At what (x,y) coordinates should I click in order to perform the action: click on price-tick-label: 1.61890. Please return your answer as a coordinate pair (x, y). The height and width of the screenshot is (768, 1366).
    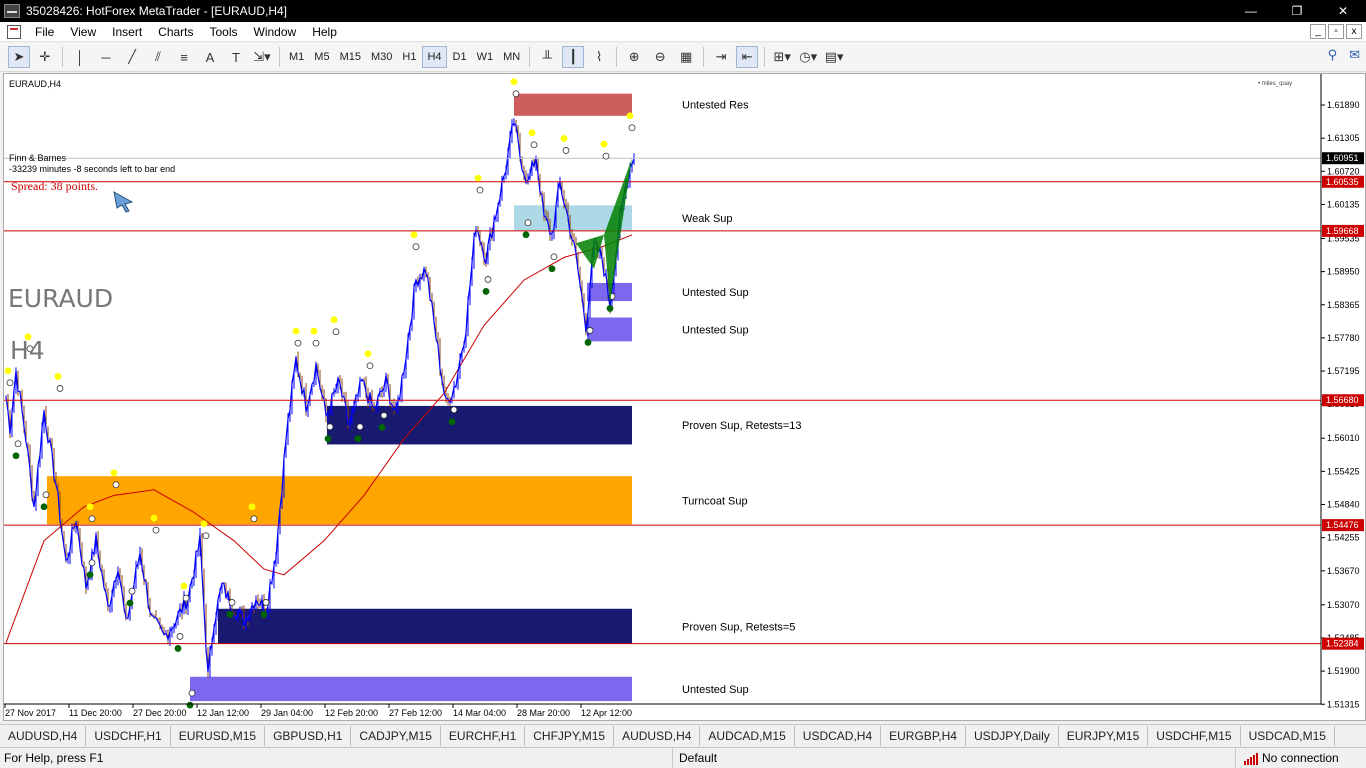
    Looking at the image, I should click on (1343, 105).